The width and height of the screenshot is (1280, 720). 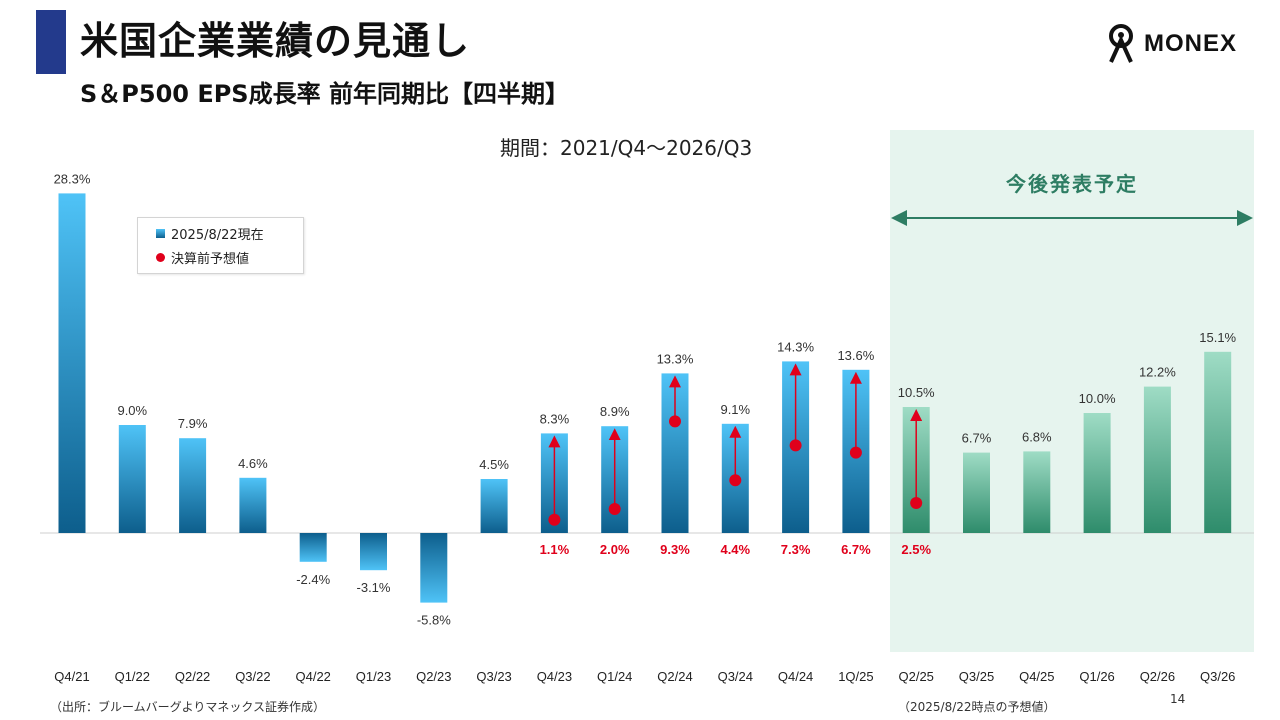 What do you see at coordinates (1121, 43) in the screenshot?
I see `monex-logo-icon` at bounding box center [1121, 43].